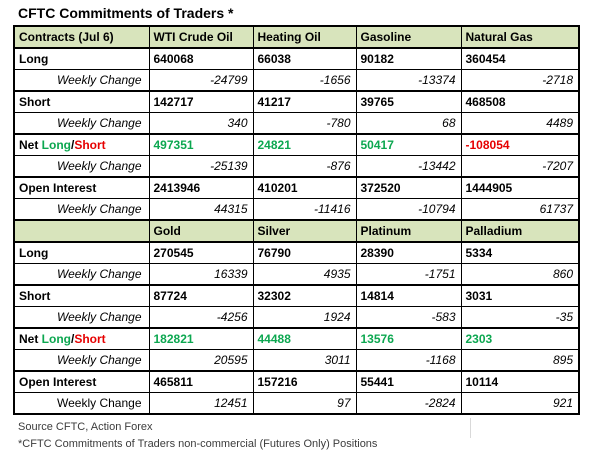 This screenshot has height=451, width=600. I want to click on value-cell: 32302, so click(304, 295).